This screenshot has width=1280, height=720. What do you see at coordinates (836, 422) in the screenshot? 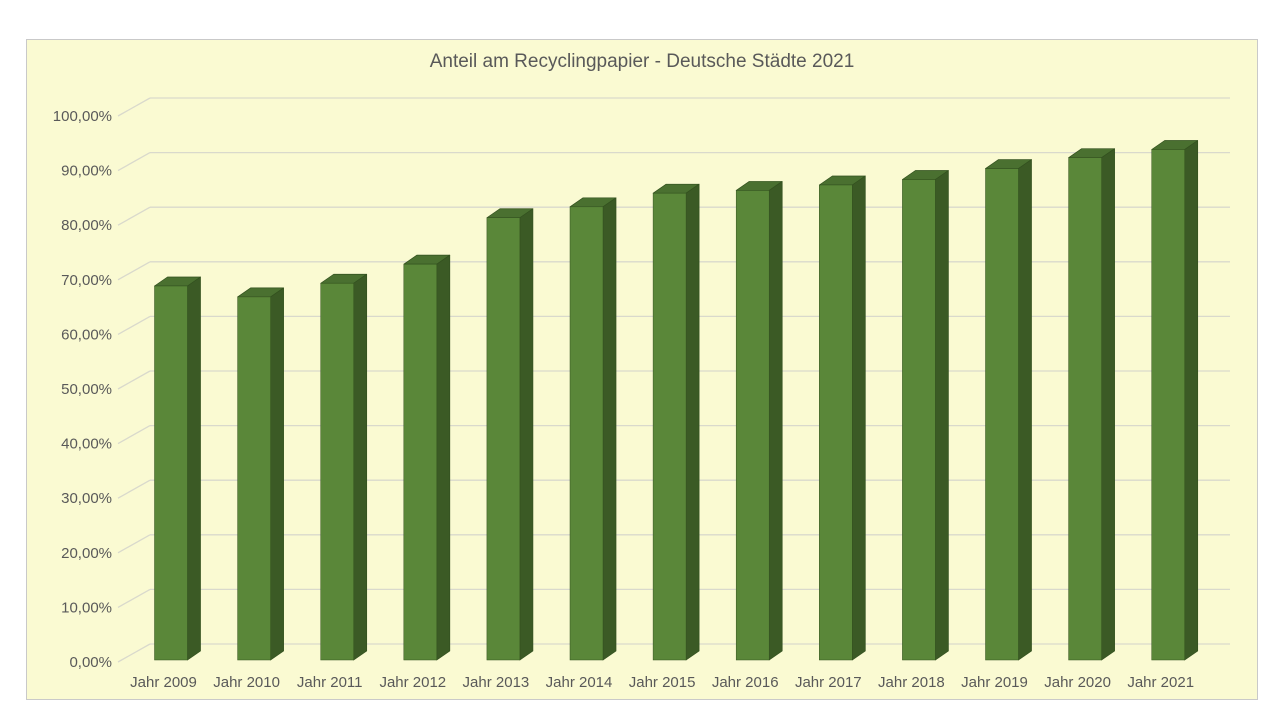
I see `bar-jahr-2017` at bounding box center [836, 422].